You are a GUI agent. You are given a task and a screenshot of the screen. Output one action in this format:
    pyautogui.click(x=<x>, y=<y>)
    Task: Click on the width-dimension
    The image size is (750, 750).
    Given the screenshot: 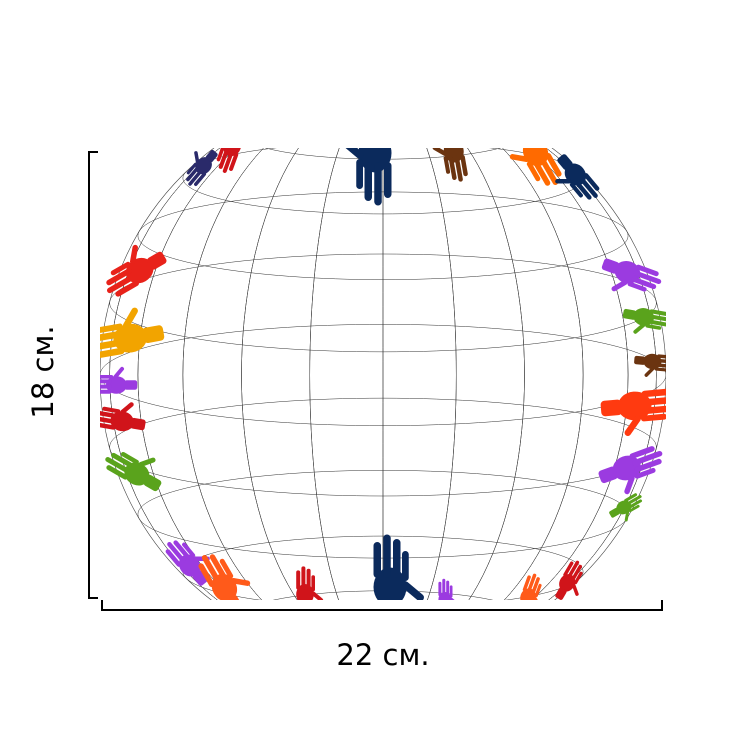 What is the action you would take?
    pyautogui.click(x=382, y=605)
    